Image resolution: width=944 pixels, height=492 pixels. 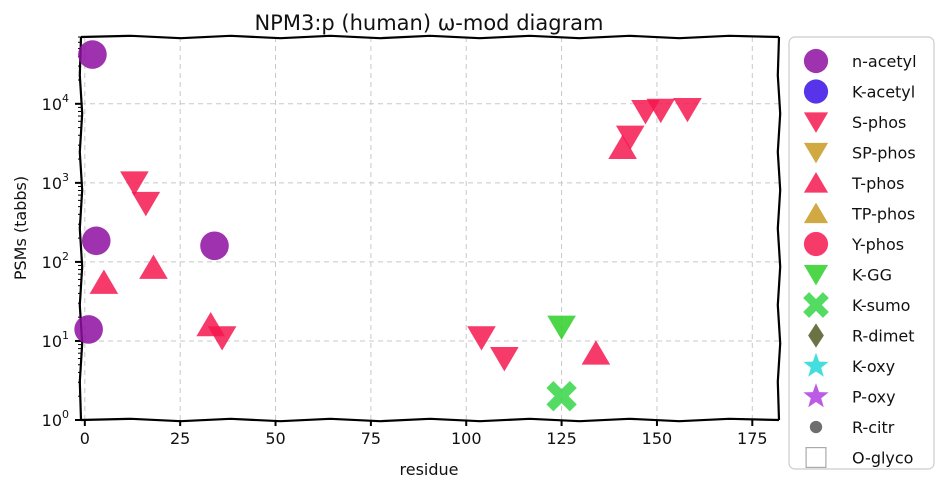 What do you see at coordinates (180, 438) in the screenshot?
I see `x-tick-label: 25` at bounding box center [180, 438].